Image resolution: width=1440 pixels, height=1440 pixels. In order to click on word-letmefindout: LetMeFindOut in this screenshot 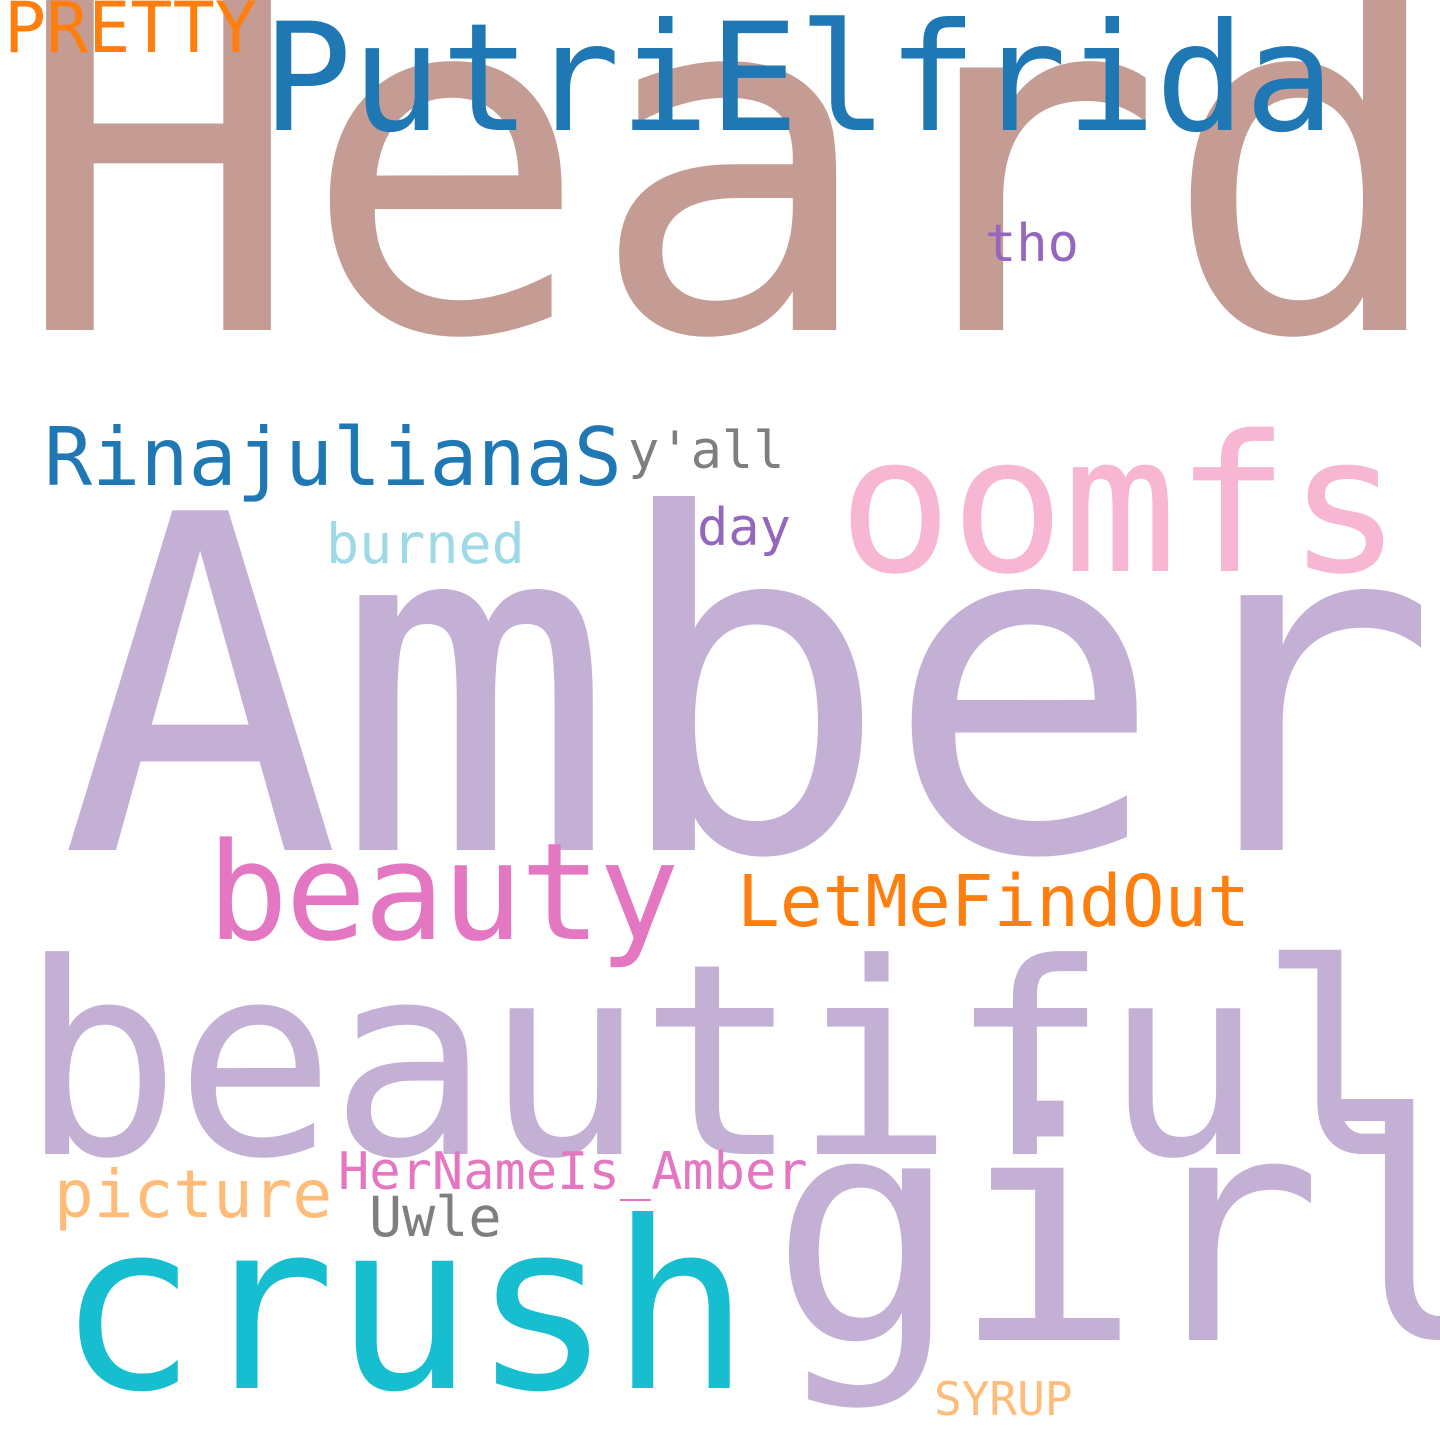, I will do `click(993, 901)`.